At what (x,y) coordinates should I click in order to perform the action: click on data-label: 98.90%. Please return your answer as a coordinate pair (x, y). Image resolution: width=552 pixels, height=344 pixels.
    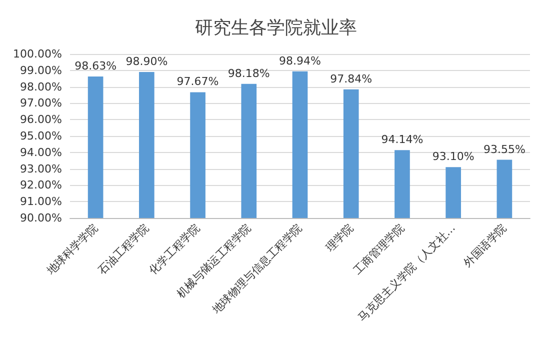
    Looking at the image, I should click on (147, 61).